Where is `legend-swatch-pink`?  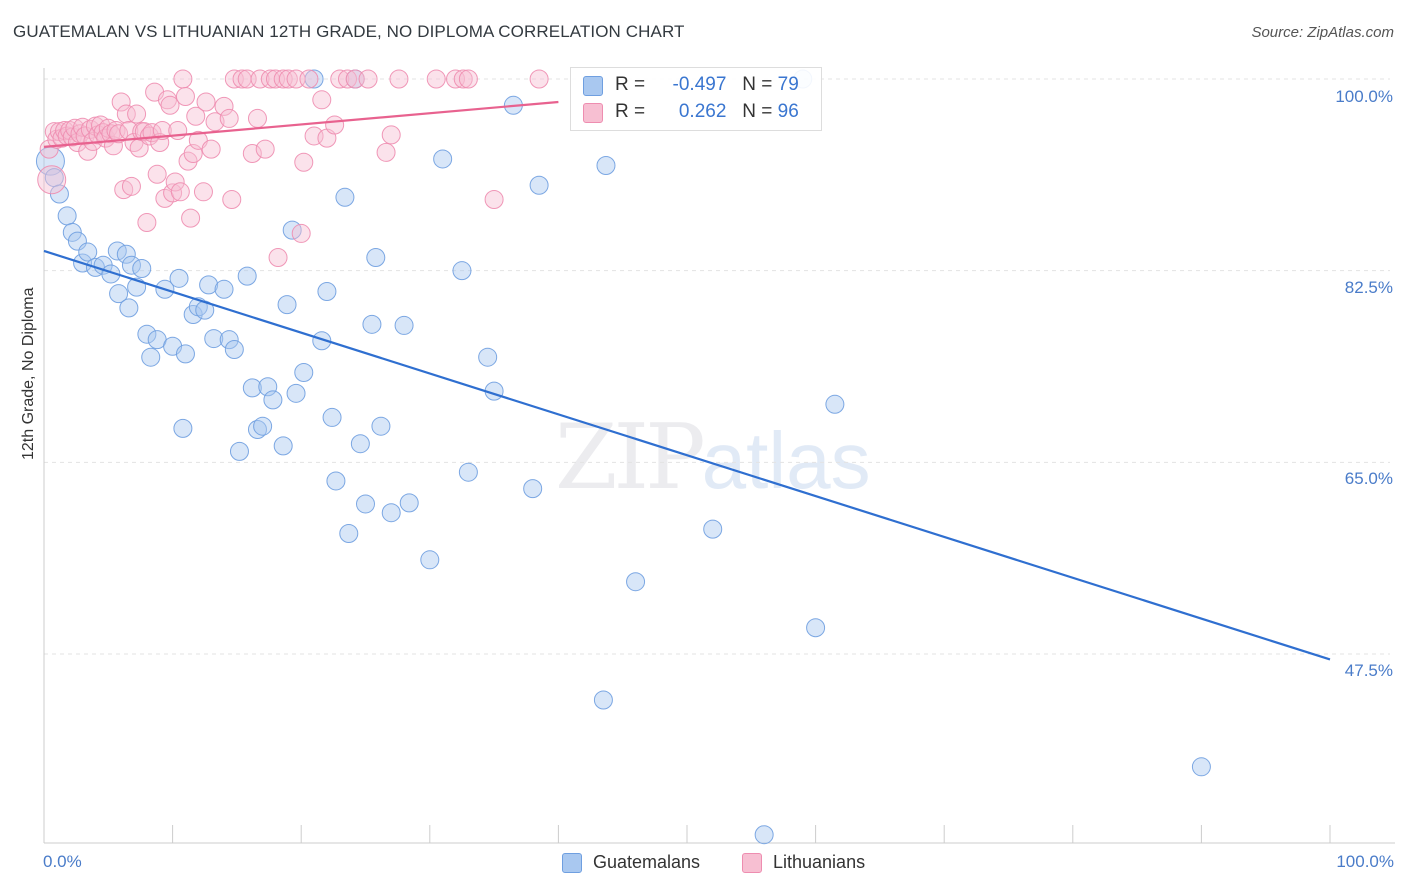
legend-swatch-pink is located at coordinates (593, 113).